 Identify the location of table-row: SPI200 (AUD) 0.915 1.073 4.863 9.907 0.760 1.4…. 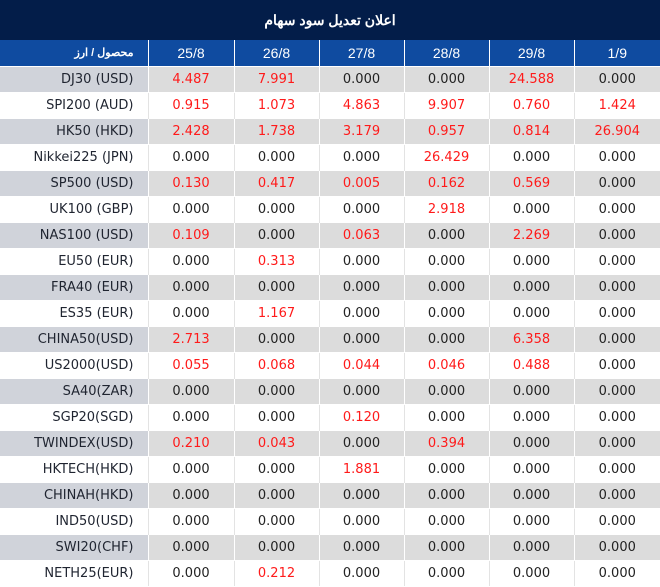
(330, 104).